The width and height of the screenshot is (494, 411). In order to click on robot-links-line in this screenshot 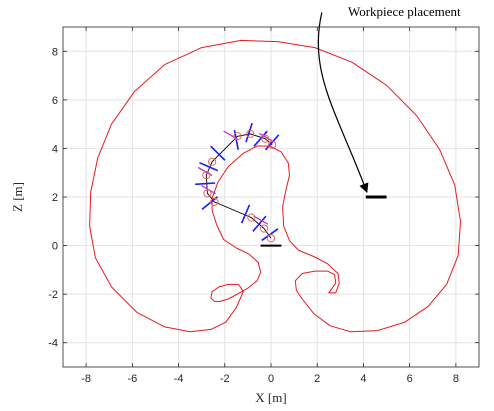, I will do `click(239, 186)`.